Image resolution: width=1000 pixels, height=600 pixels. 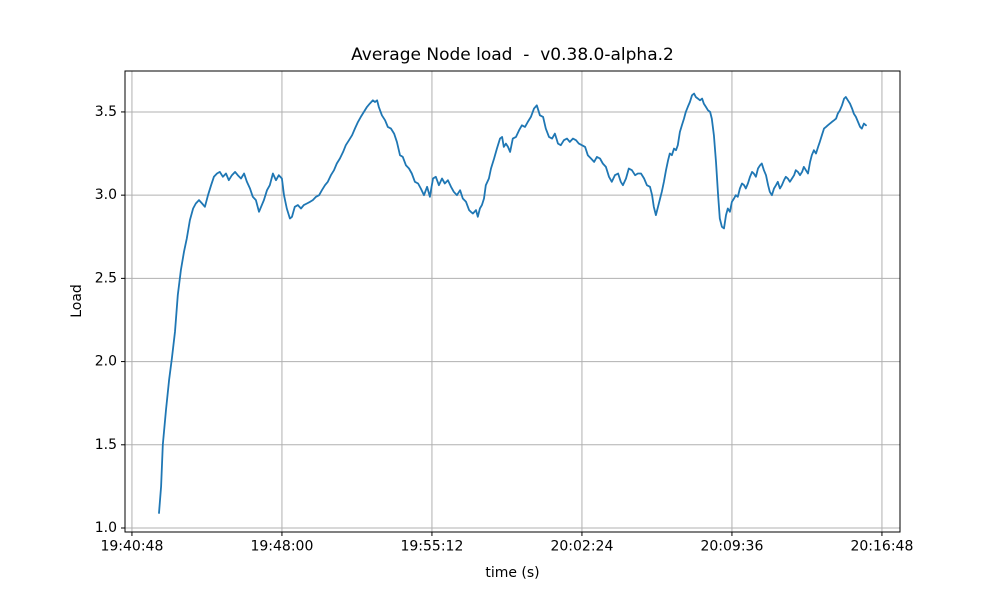 What do you see at coordinates (106, 195) in the screenshot?
I see `y-tick-label: 3.0` at bounding box center [106, 195].